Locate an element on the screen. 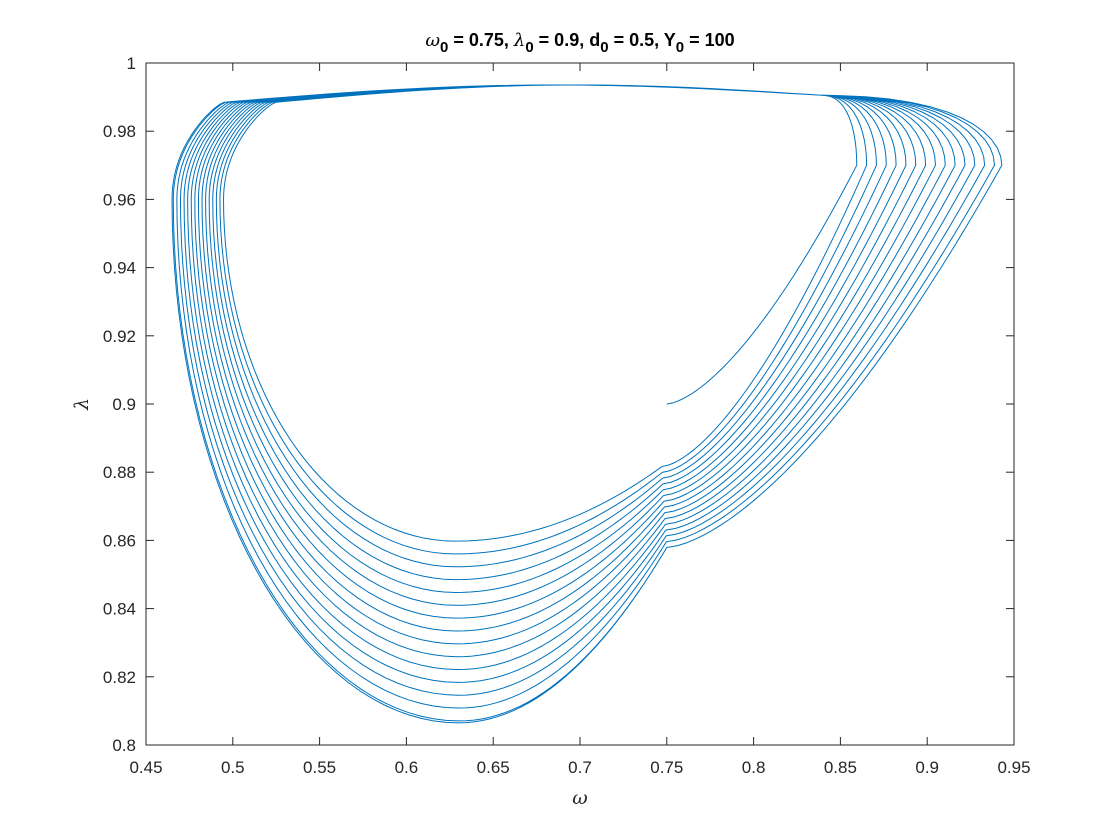  y-tick-label: 1 is located at coordinates (131, 63).